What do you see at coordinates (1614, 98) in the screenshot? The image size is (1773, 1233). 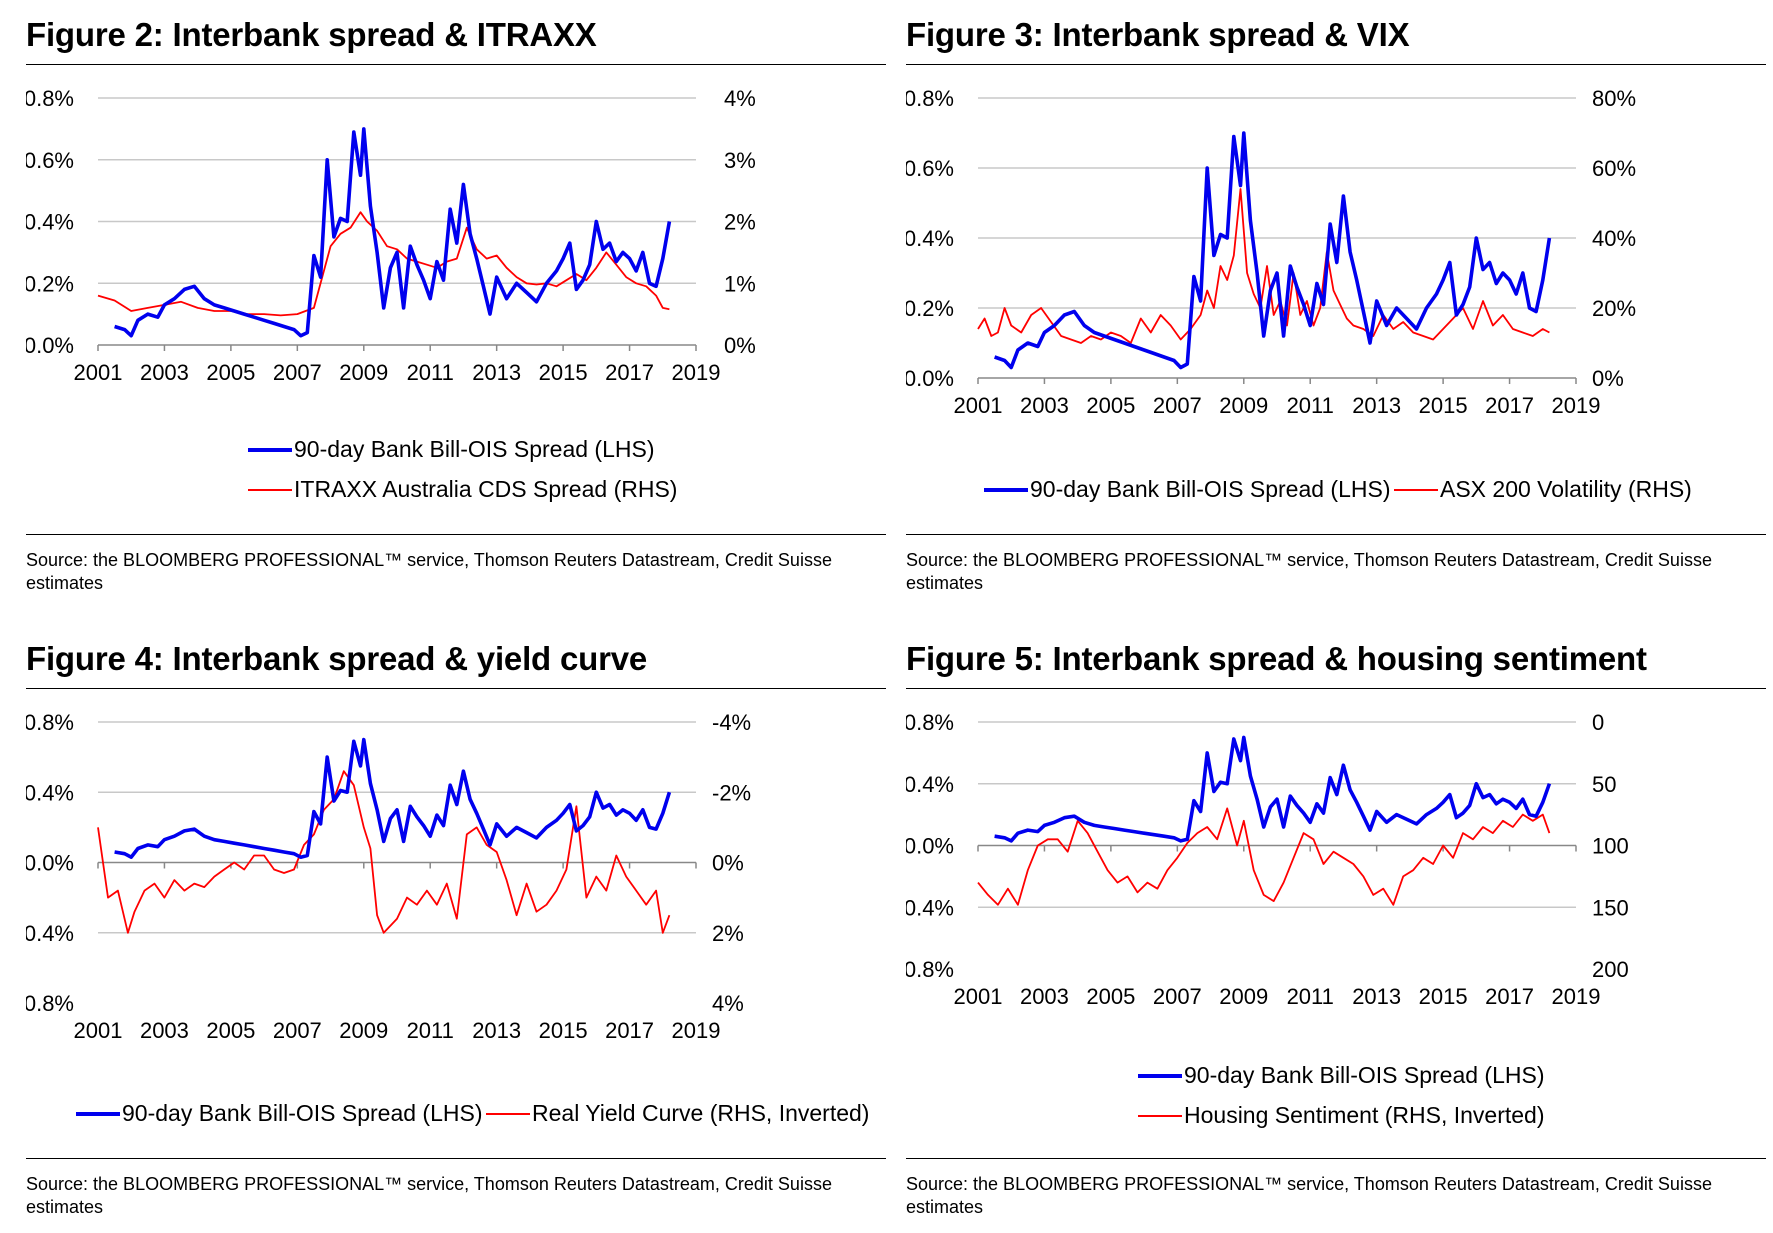 I see `right-tick-label: 80%` at bounding box center [1614, 98].